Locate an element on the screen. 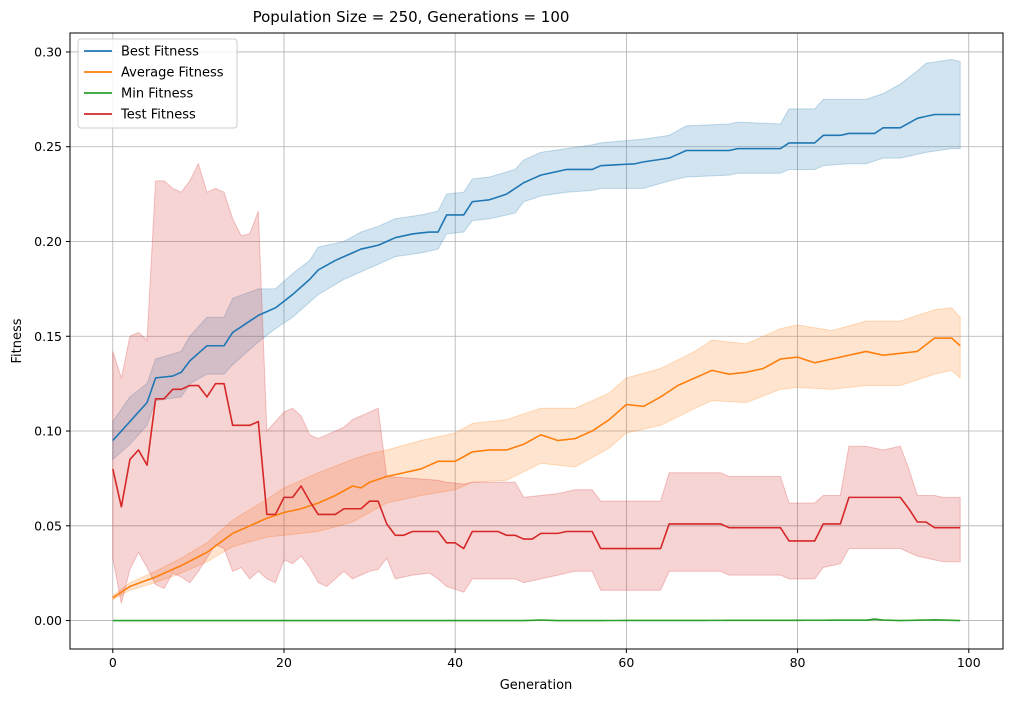 The width and height of the screenshot is (1010, 701). x-axis-label: Generation is located at coordinates (536, 685).